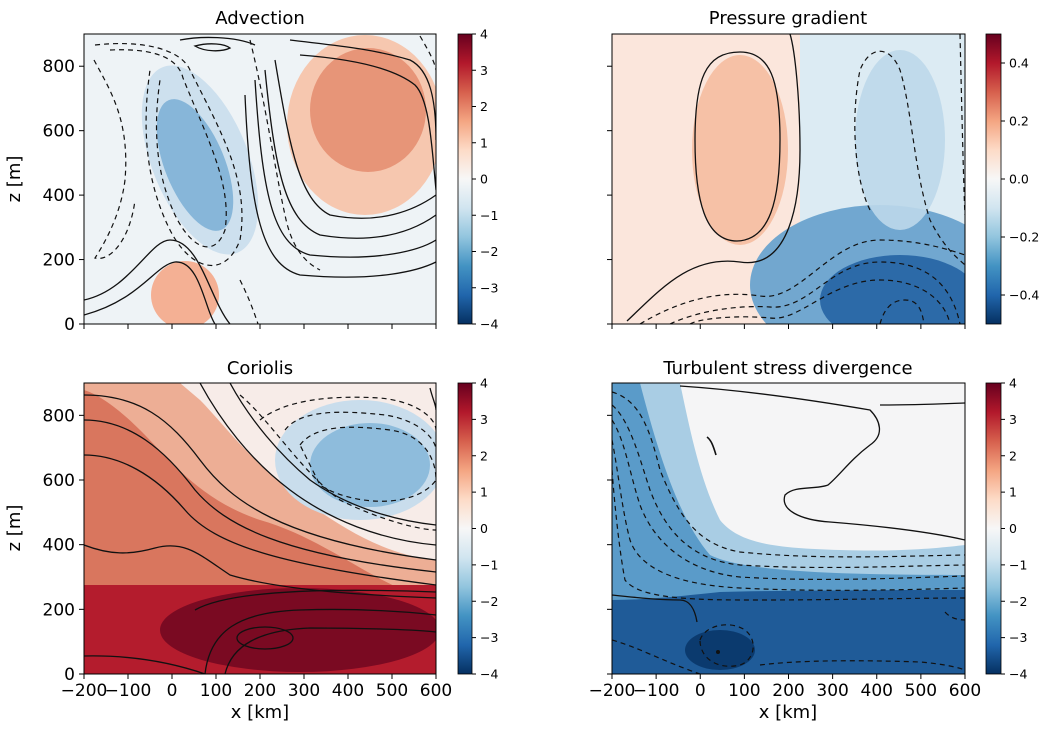 The height and width of the screenshot is (729, 1051). What do you see at coordinates (484, 455) in the screenshot?
I see `colorbar-tick-label: 2` at bounding box center [484, 455].